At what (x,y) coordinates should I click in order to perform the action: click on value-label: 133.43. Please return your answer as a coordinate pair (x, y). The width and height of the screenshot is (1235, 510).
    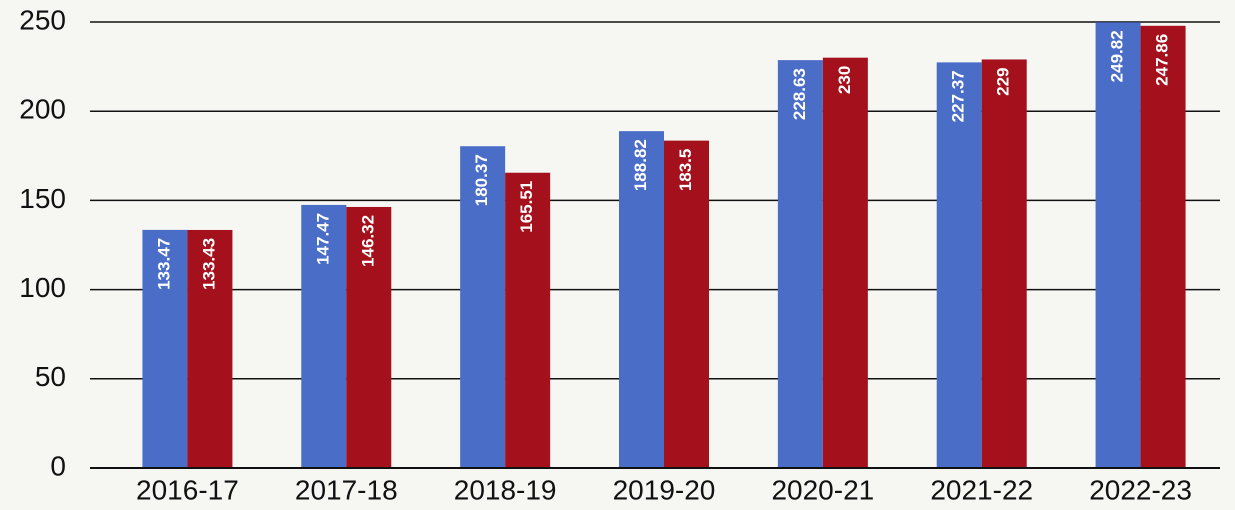
    Looking at the image, I should click on (208, 264).